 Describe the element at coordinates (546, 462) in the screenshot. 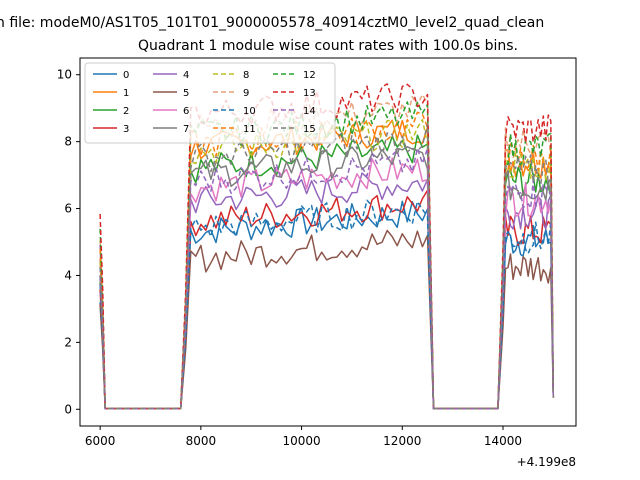

I see `x-offset-label: +4.199e8` at that location.